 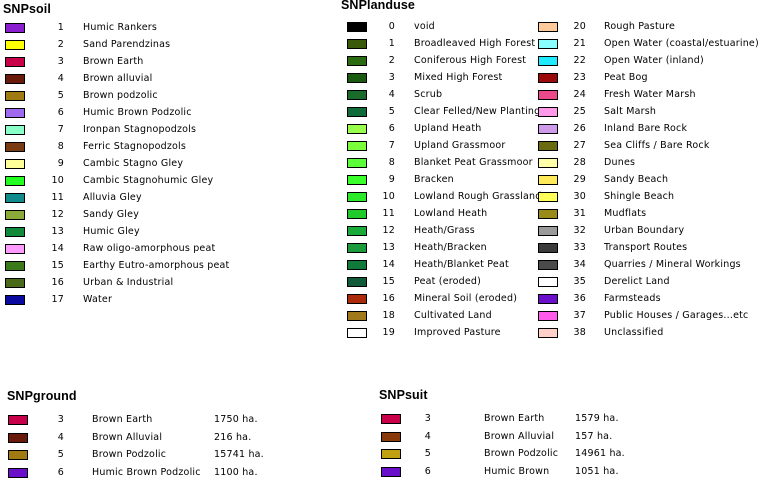 I want to click on legend-label: void, so click(x=424, y=26).